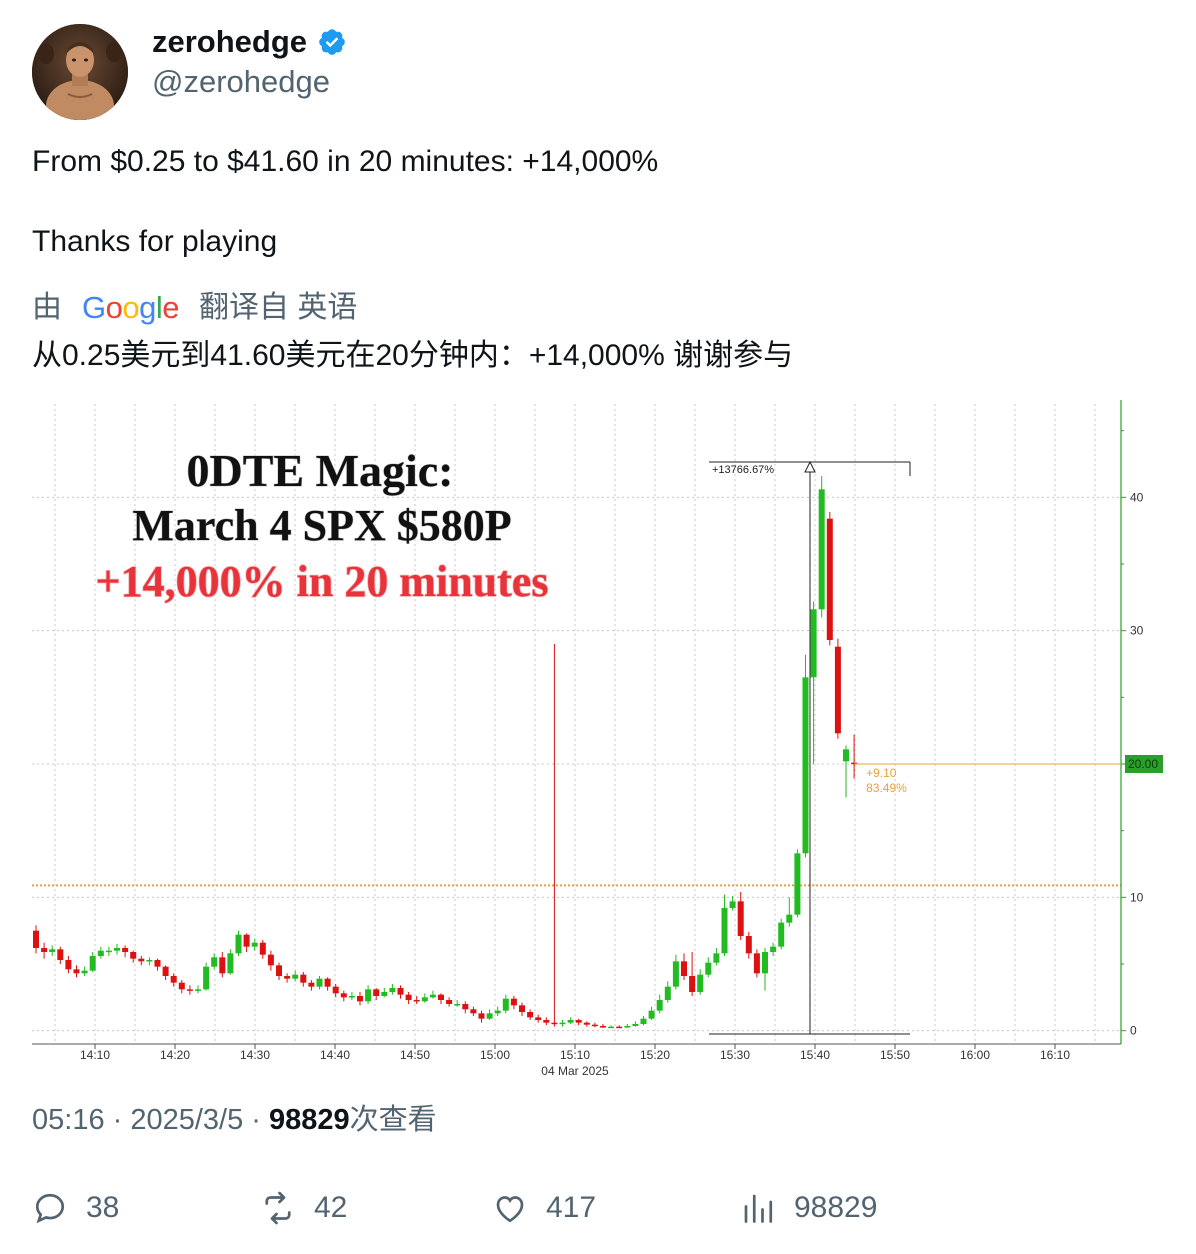  I want to click on author-name-row: zerohedge, so click(249, 42).